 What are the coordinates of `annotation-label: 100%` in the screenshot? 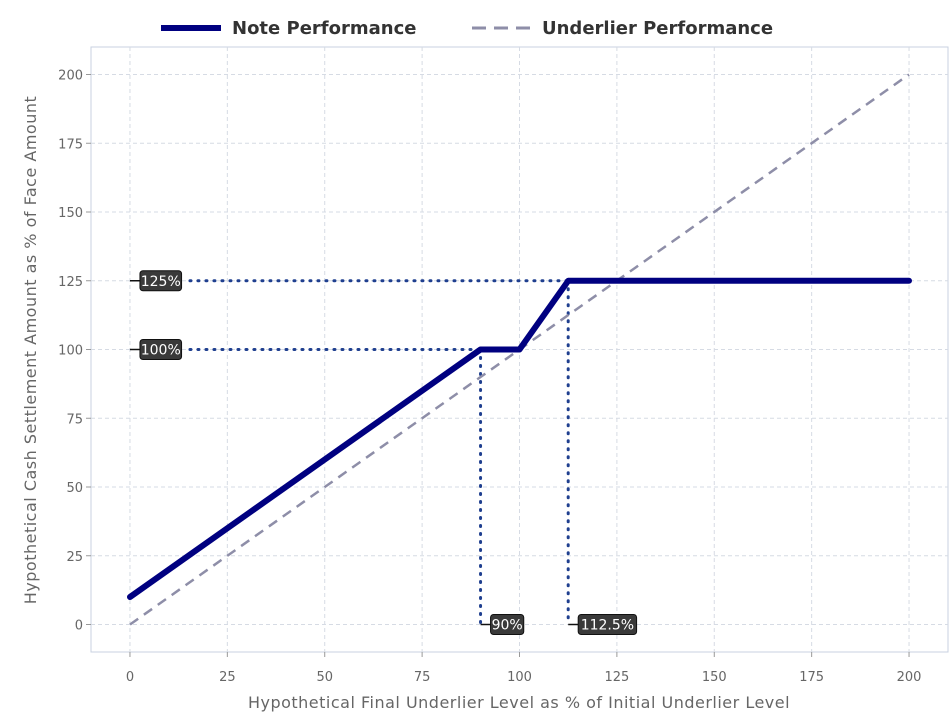 It's located at (161, 351).